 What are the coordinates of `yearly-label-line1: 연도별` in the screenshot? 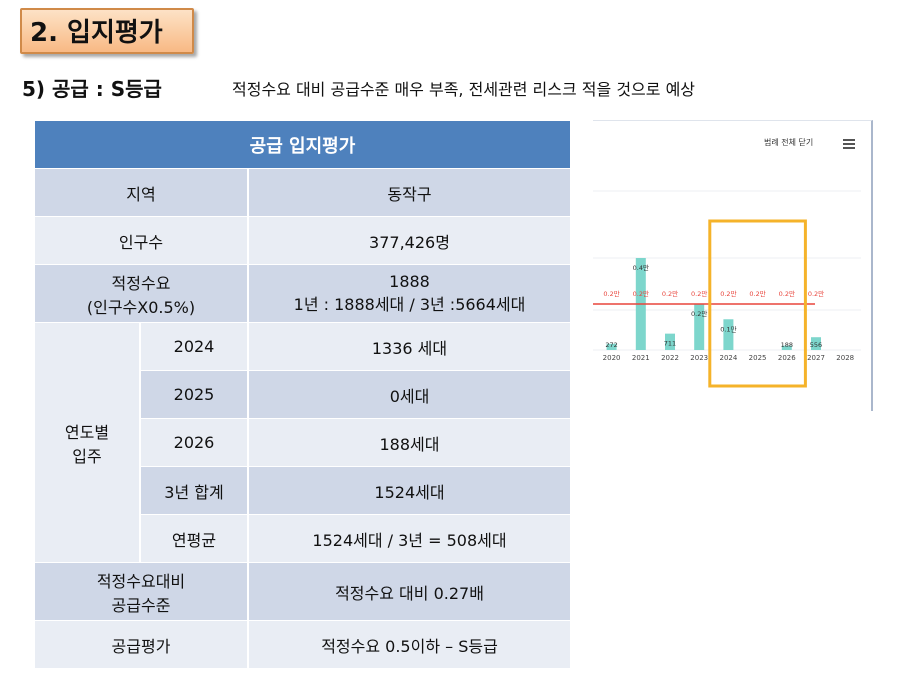 It's located at (87, 432).